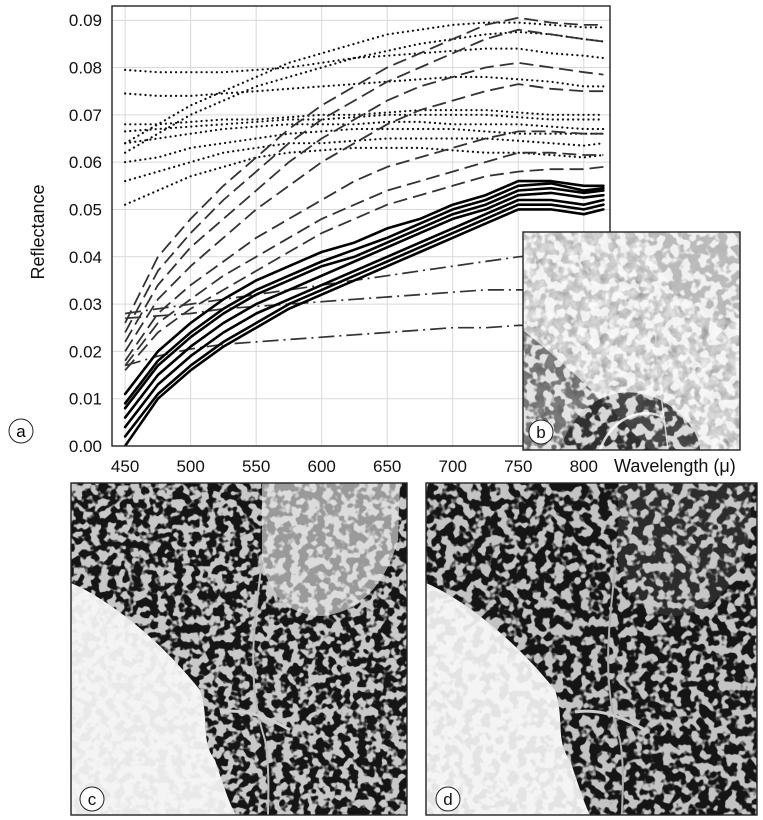  What do you see at coordinates (85, 304) in the screenshot?
I see `y-tick-label: 0.03` at bounding box center [85, 304].